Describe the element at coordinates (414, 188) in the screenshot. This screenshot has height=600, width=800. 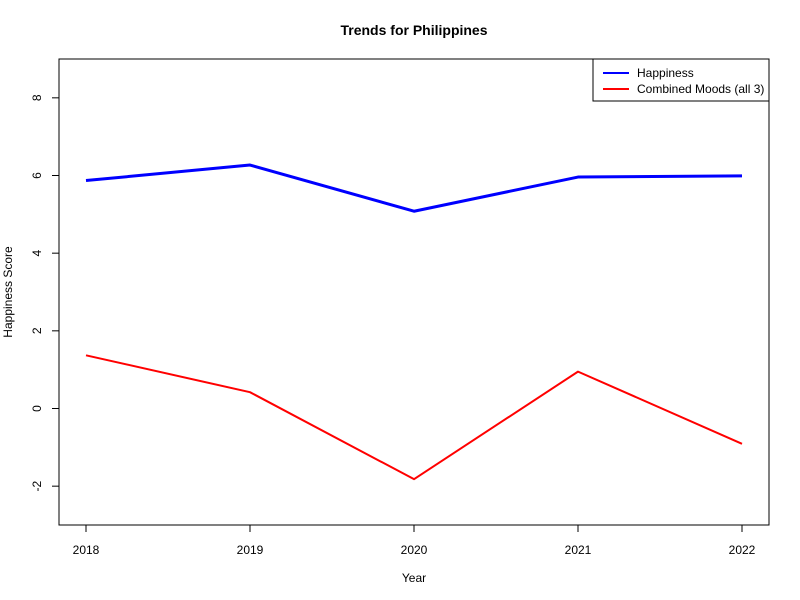
I see `happiness-line` at that location.